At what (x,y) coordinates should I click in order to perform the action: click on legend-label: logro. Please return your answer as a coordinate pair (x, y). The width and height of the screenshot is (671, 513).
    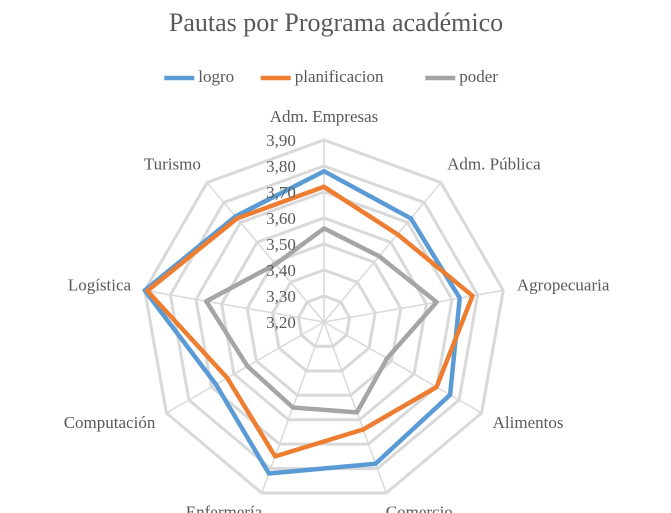
    Looking at the image, I should click on (216, 76).